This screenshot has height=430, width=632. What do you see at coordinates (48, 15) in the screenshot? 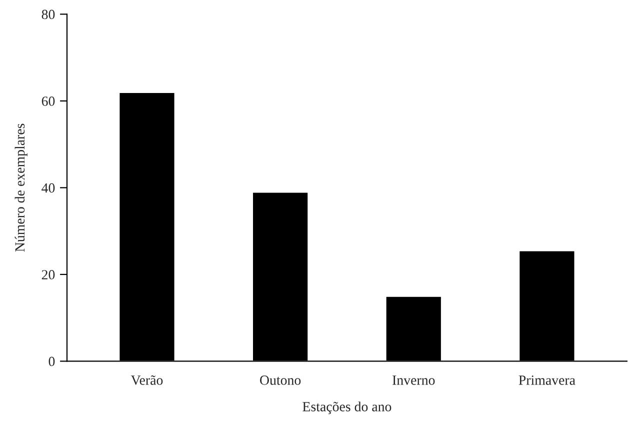
I see `y-tick-label: 80` at bounding box center [48, 15].